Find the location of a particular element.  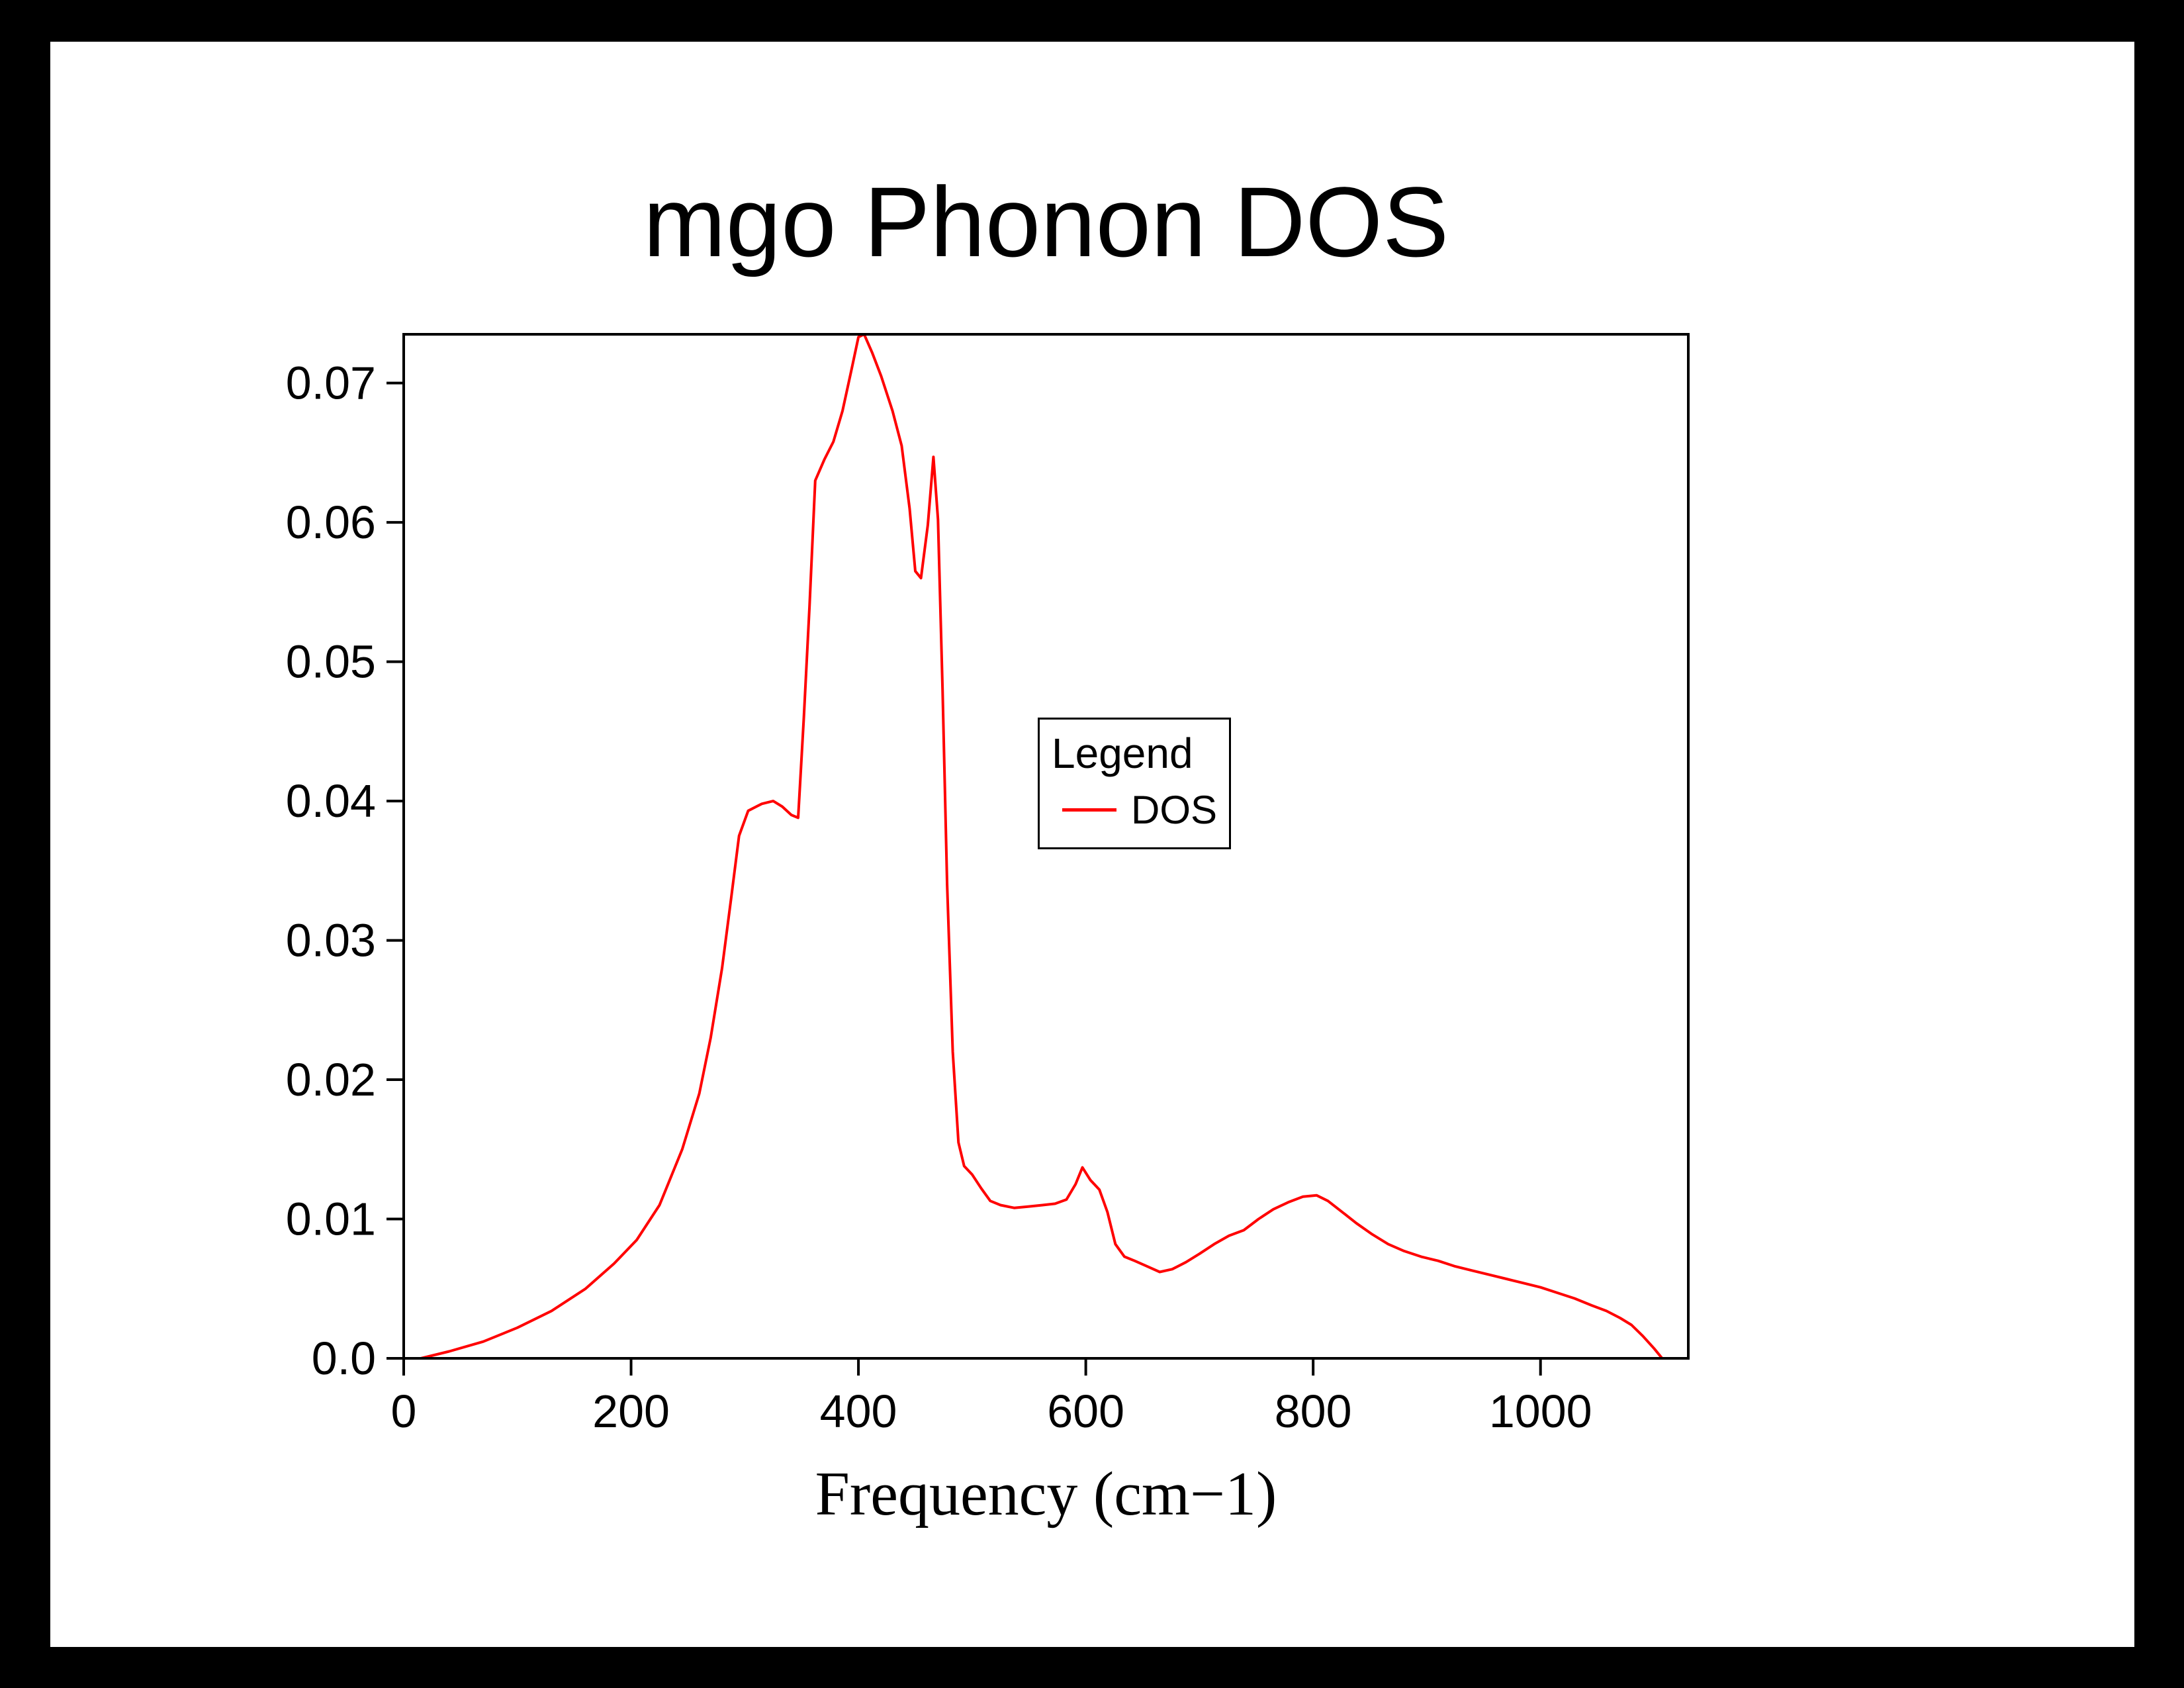

x-tick-label: 800 is located at coordinates (1314, 1411).